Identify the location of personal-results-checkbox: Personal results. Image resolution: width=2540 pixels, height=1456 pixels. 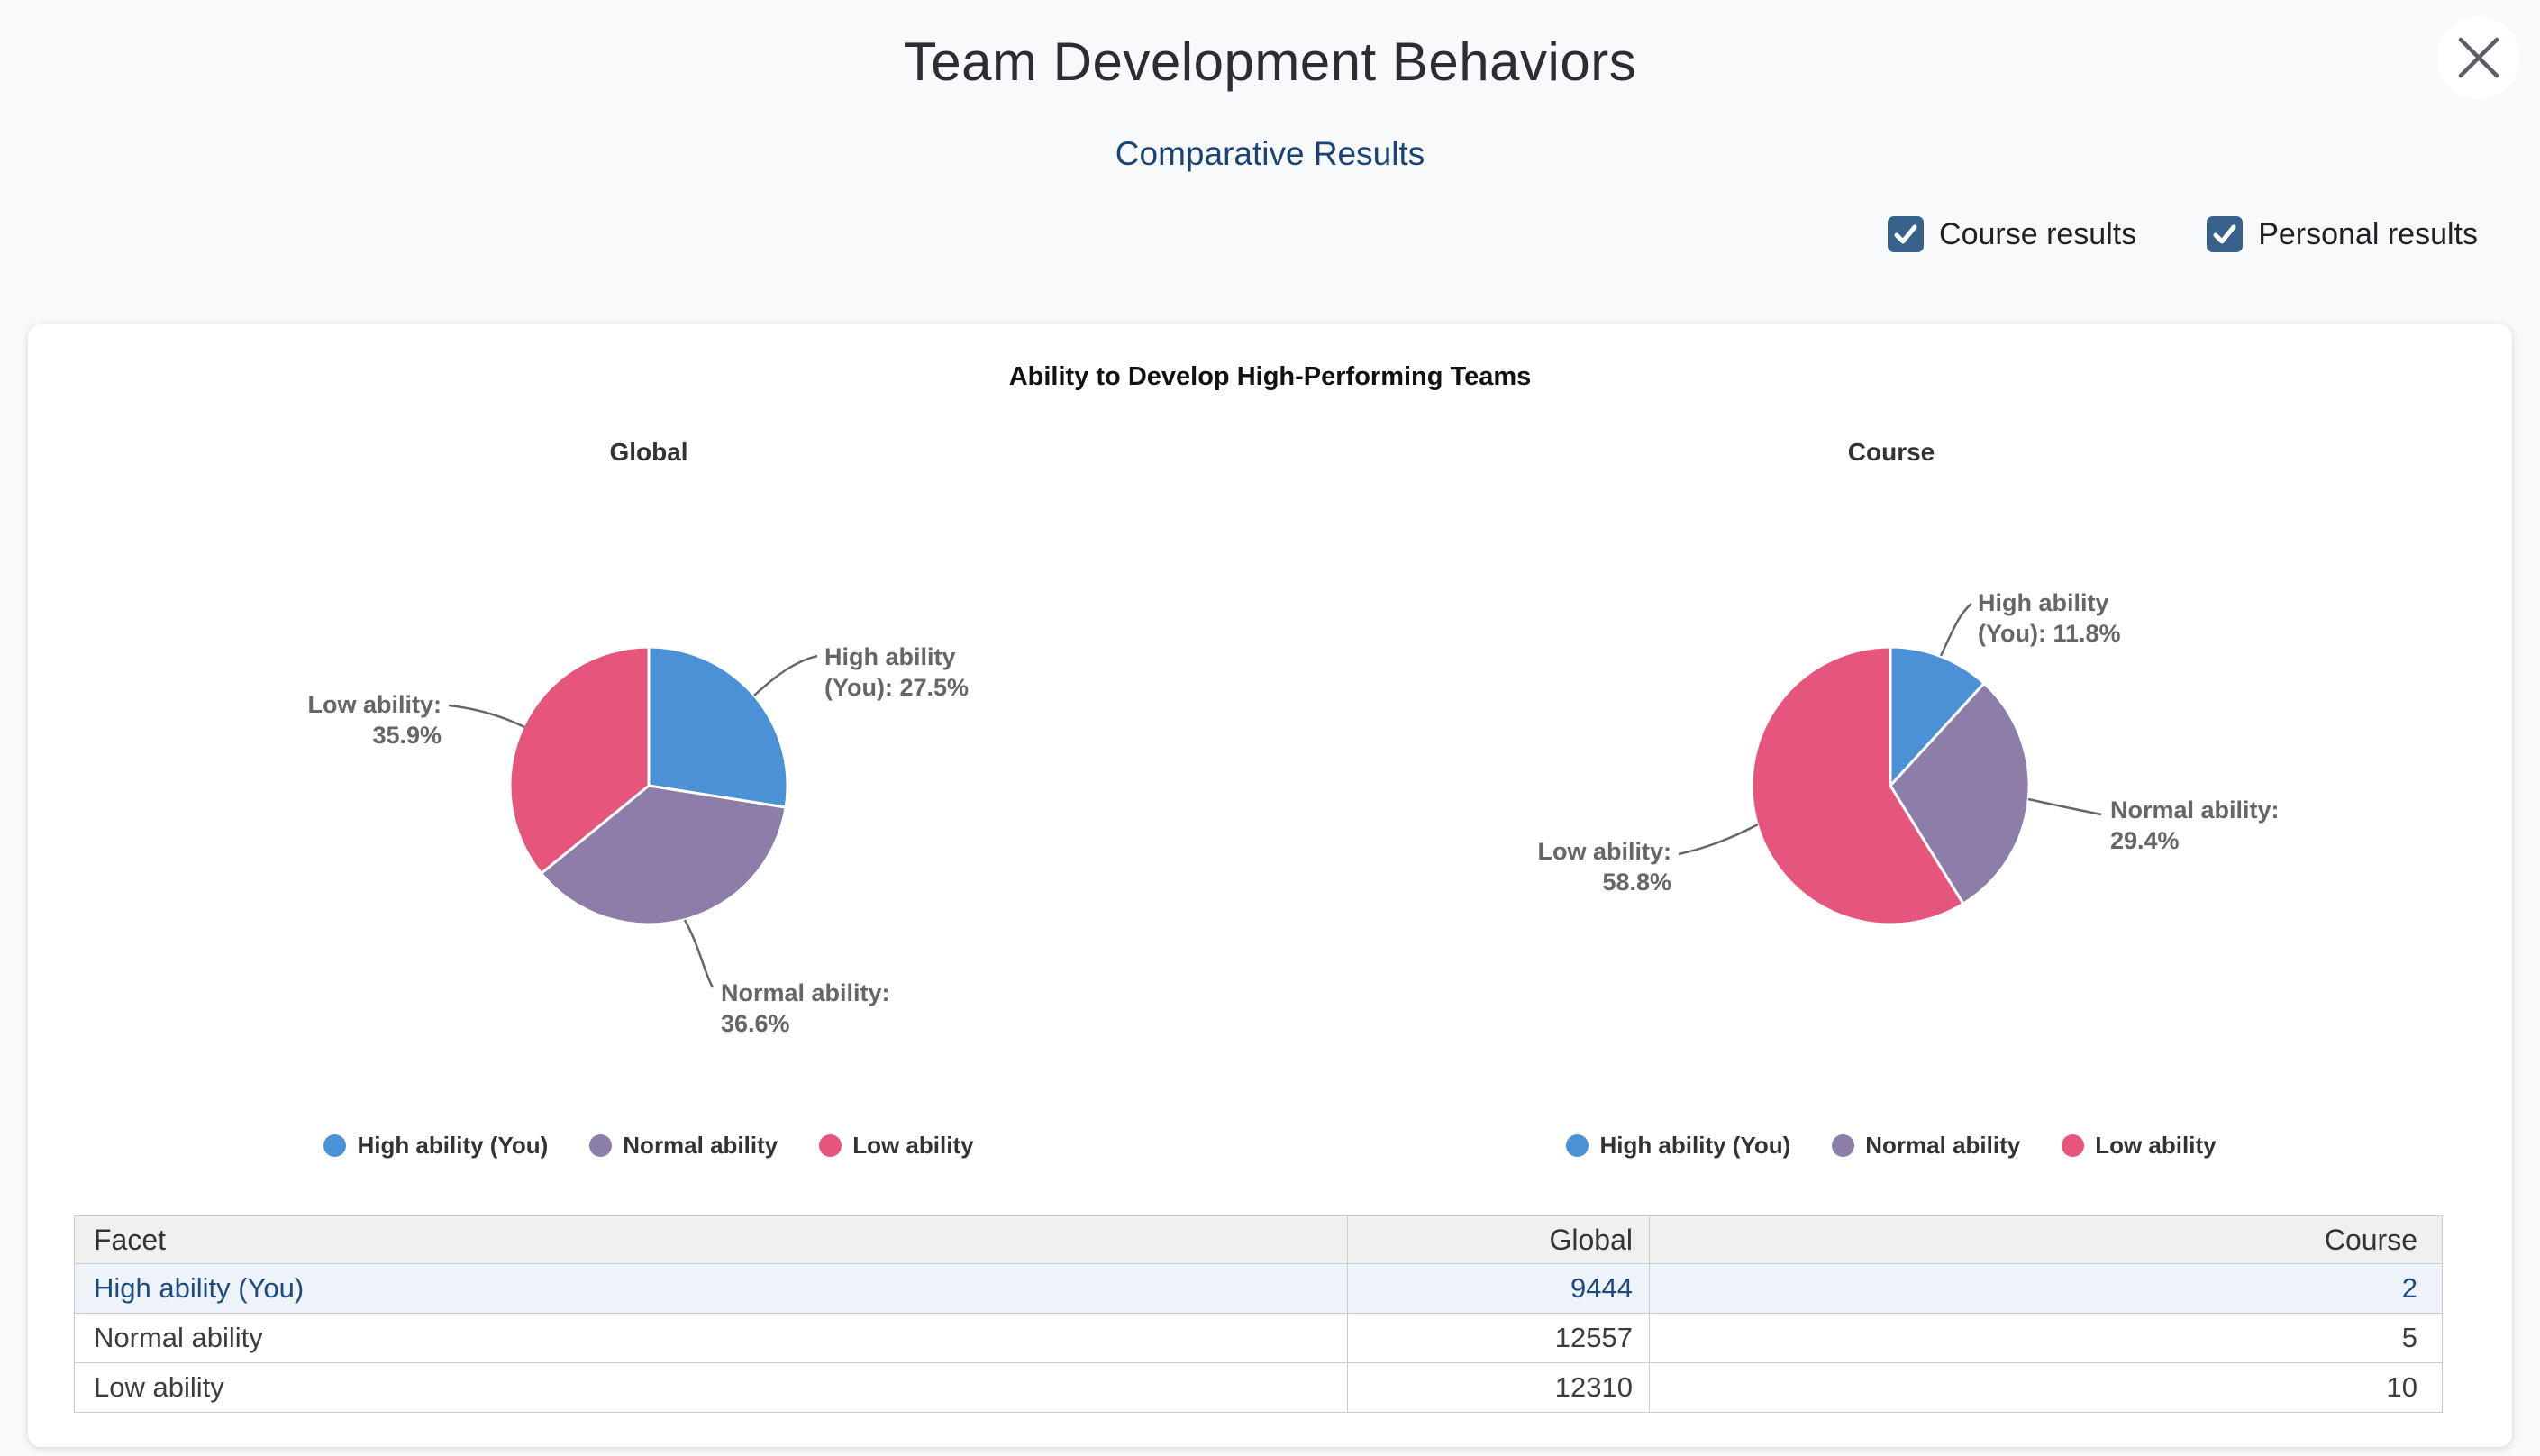
(2343, 234).